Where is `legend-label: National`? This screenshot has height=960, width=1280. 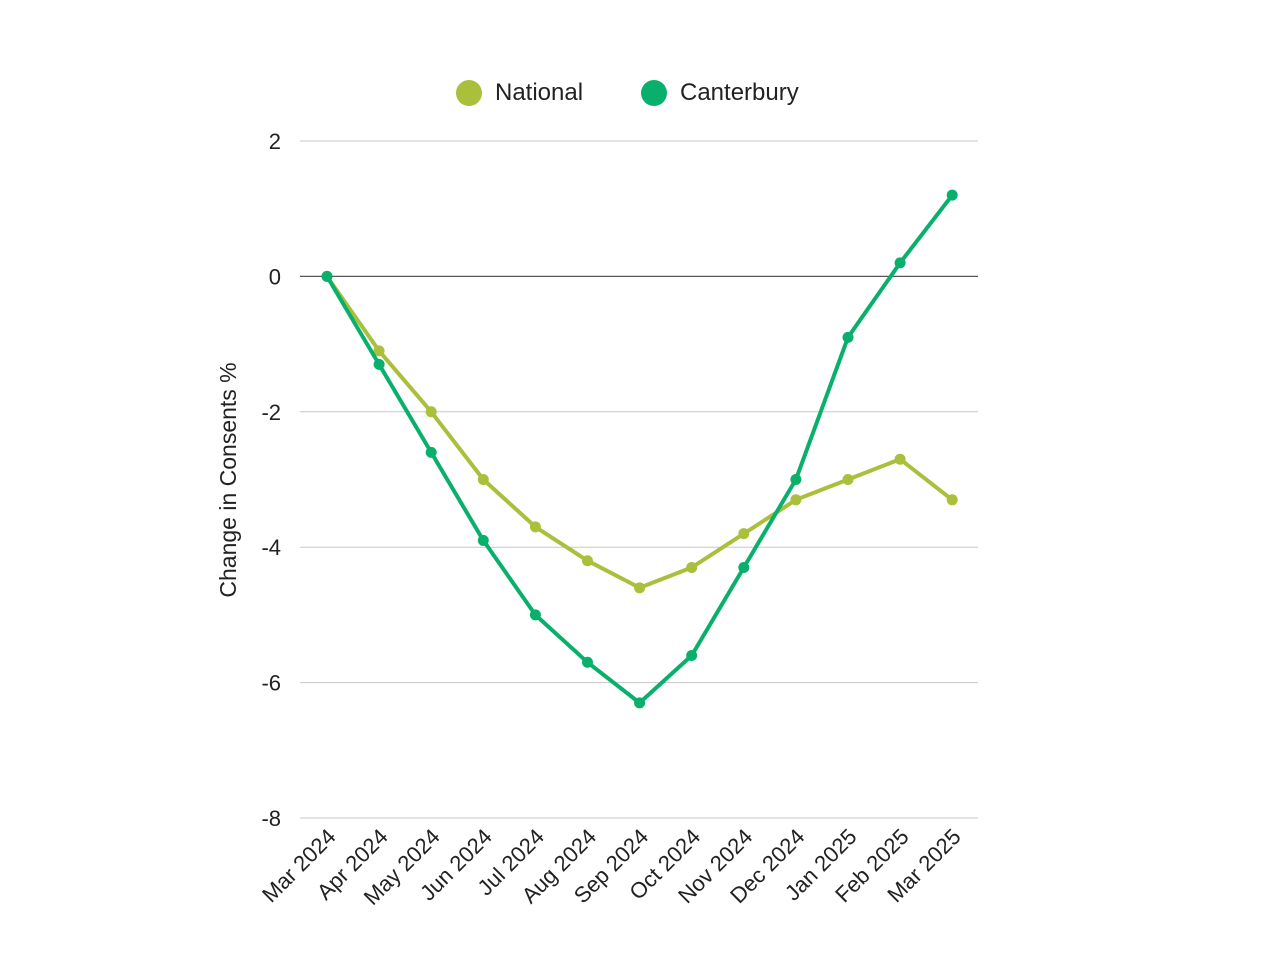
legend-label: National is located at coordinates (539, 92).